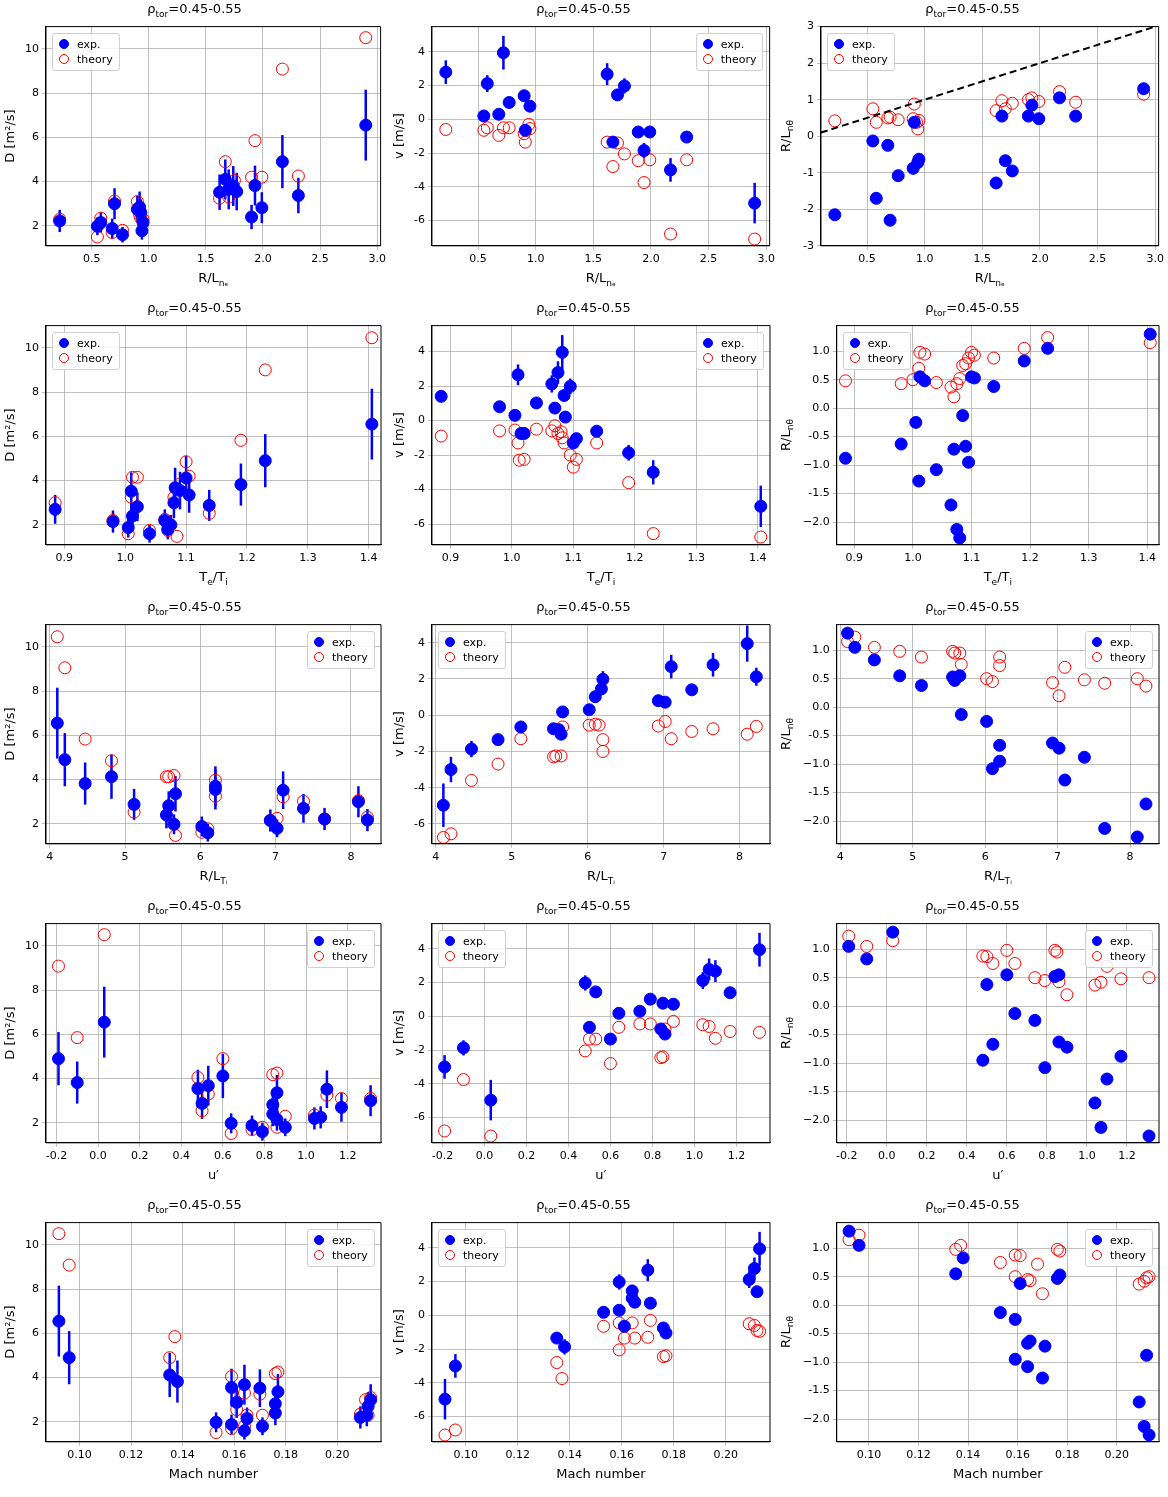  What do you see at coordinates (810, 99) in the screenshot?
I see `y-tick-label: 1` at bounding box center [810, 99].